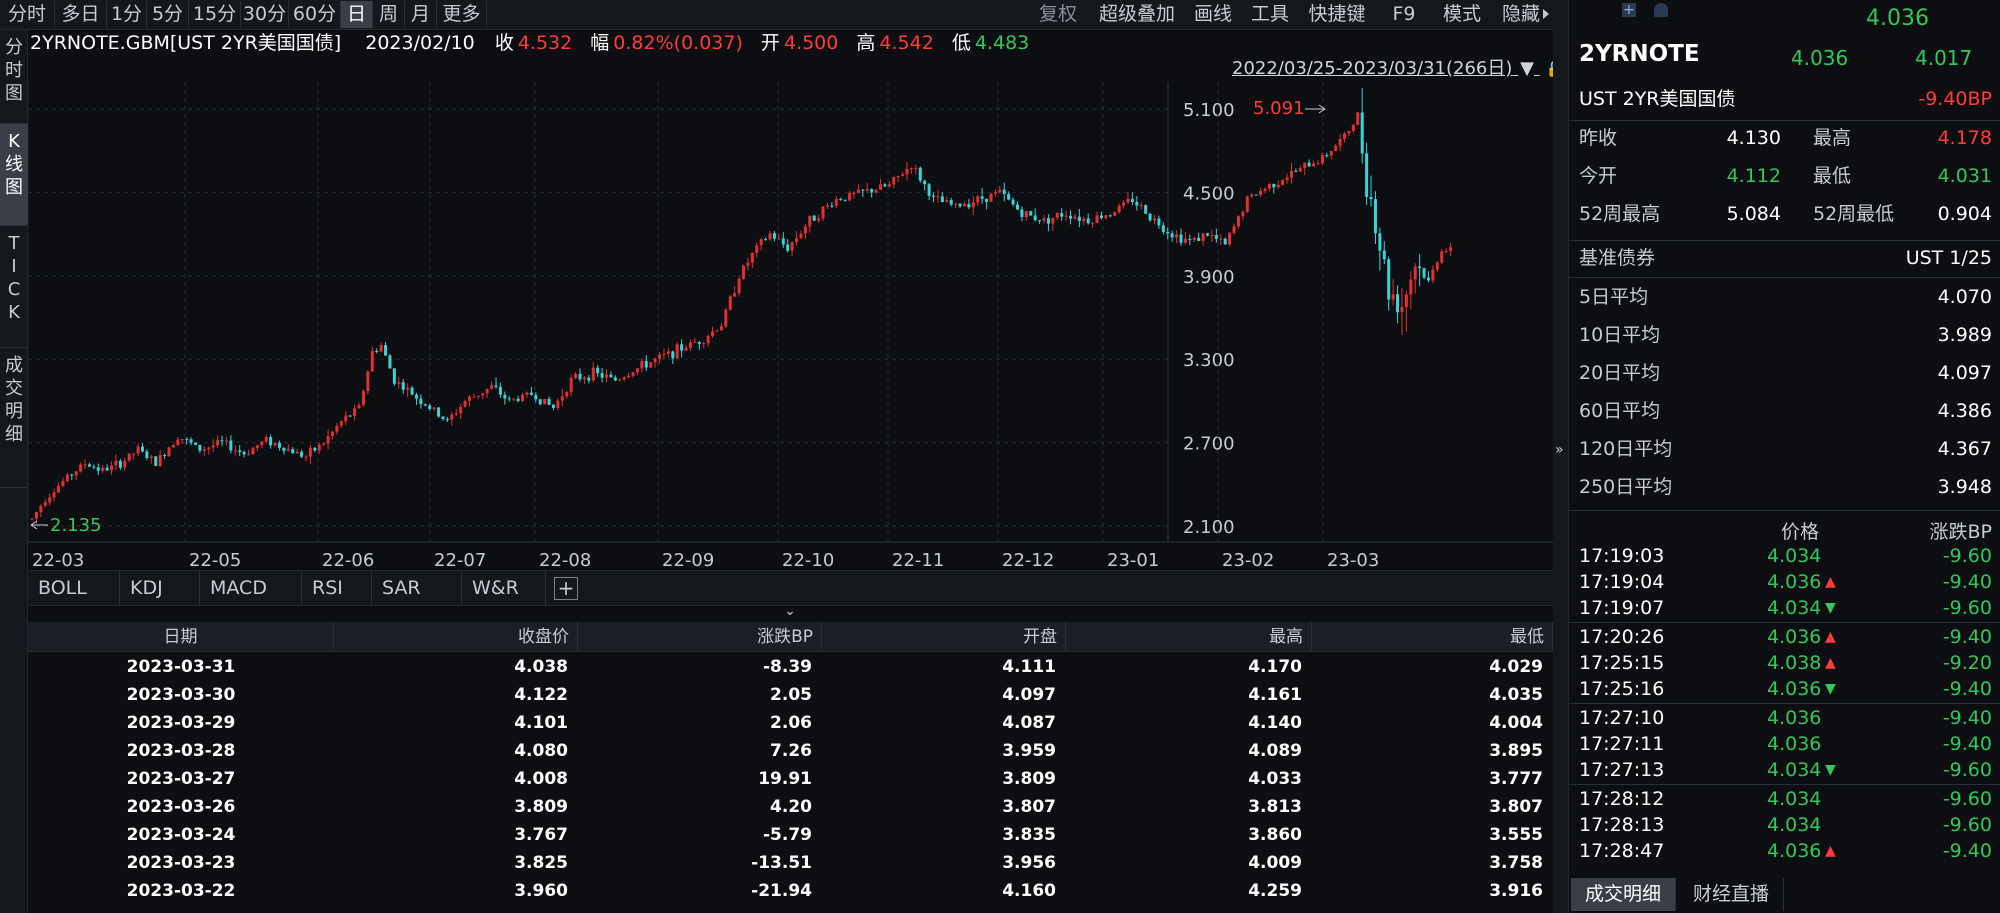 This screenshot has width=2000, height=913. I want to click on left-tab-0: 分时图, so click(14, 77).